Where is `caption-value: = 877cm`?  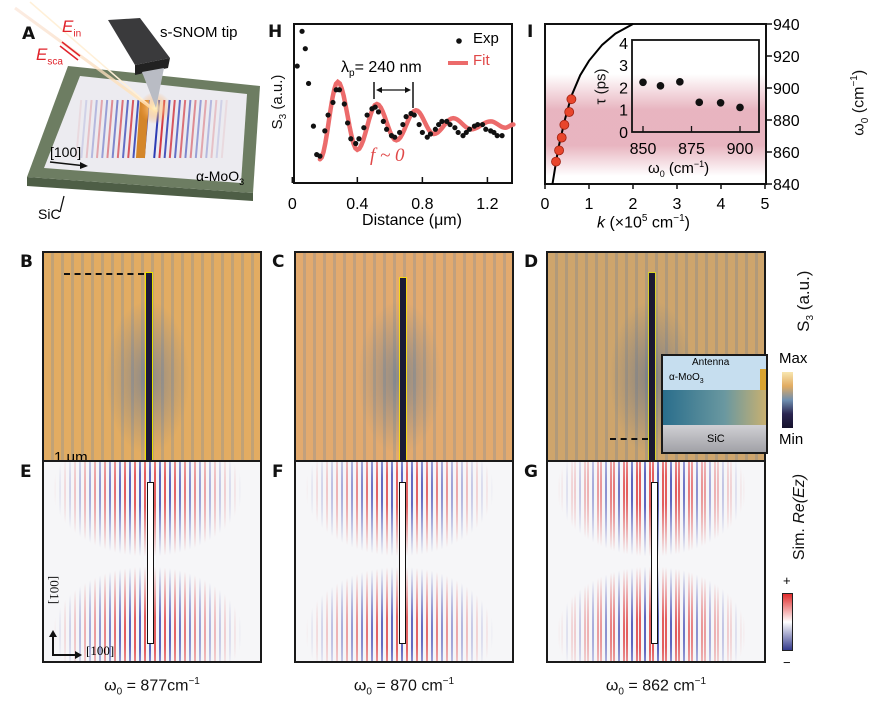 caption-value: = 877cm is located at coordinates (155, 686).